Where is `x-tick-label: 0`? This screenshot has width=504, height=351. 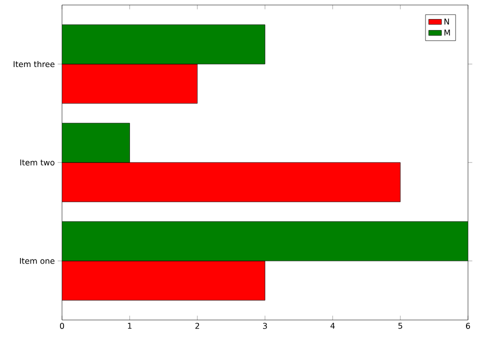 x-tick-label: 0 is located at coordinates (62, 325).